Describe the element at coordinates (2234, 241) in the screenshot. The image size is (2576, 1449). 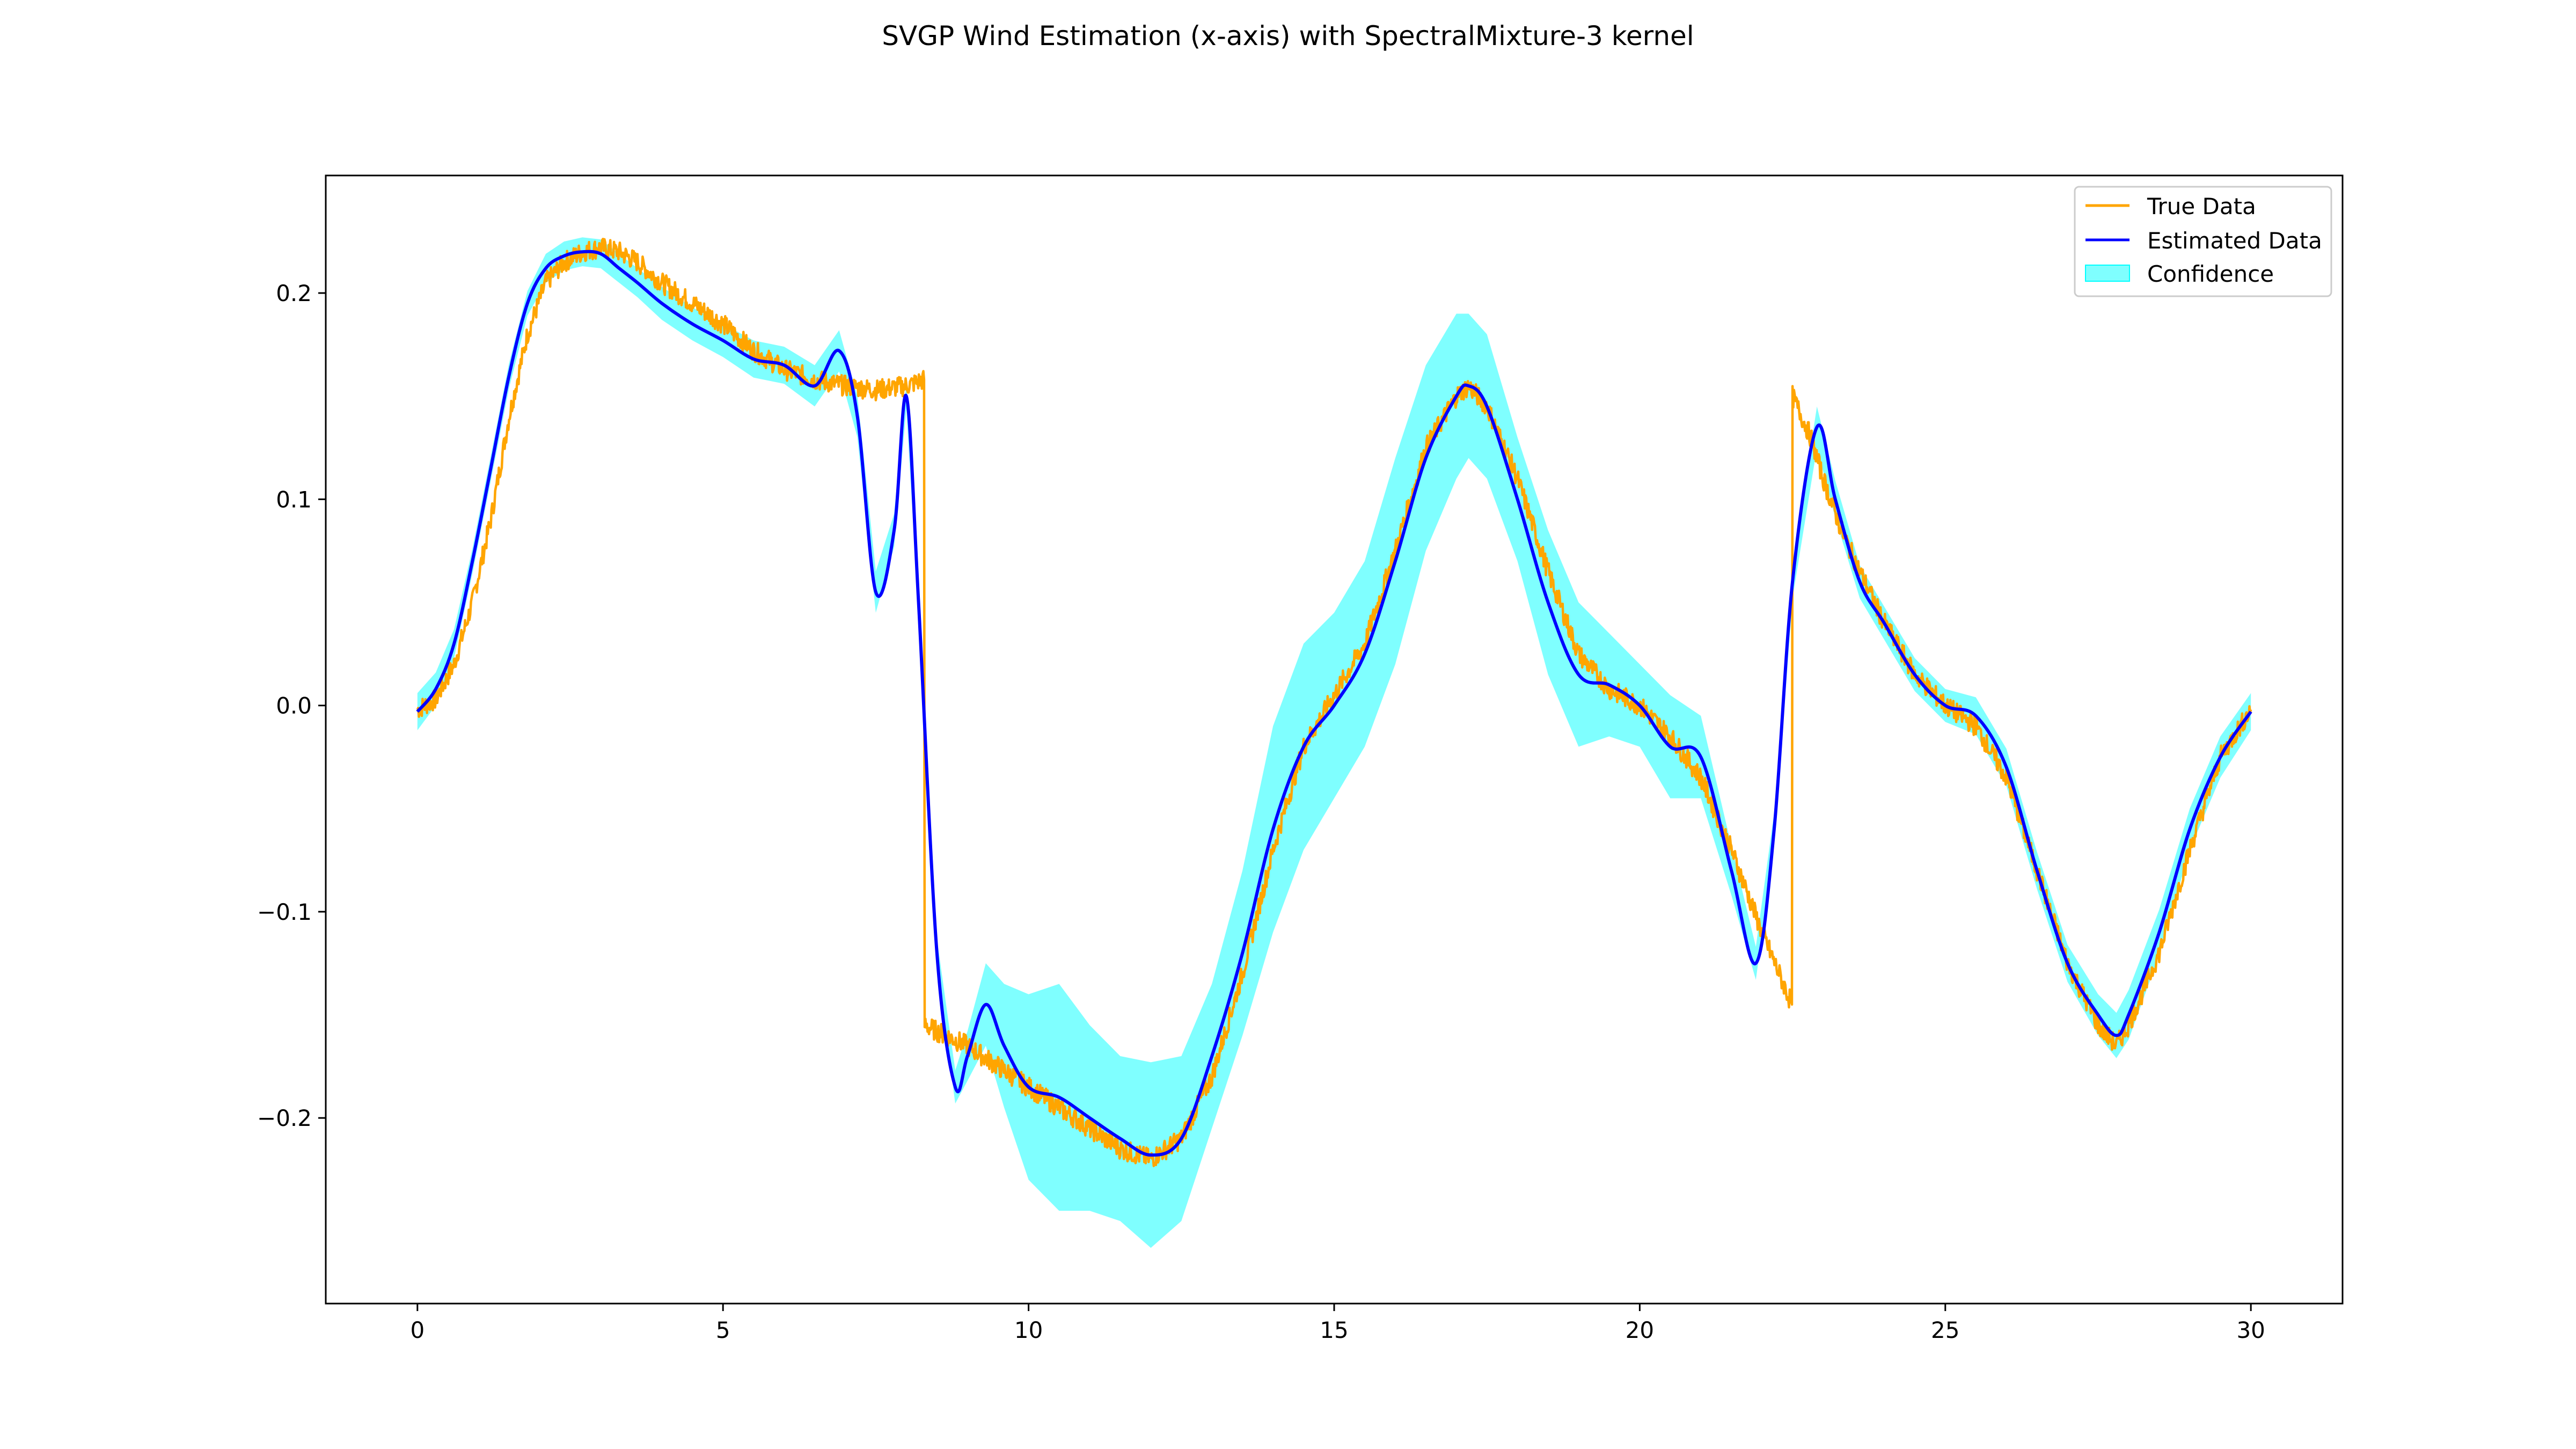
I see `legend-estimated-data-label: Estimated Data` at that location.